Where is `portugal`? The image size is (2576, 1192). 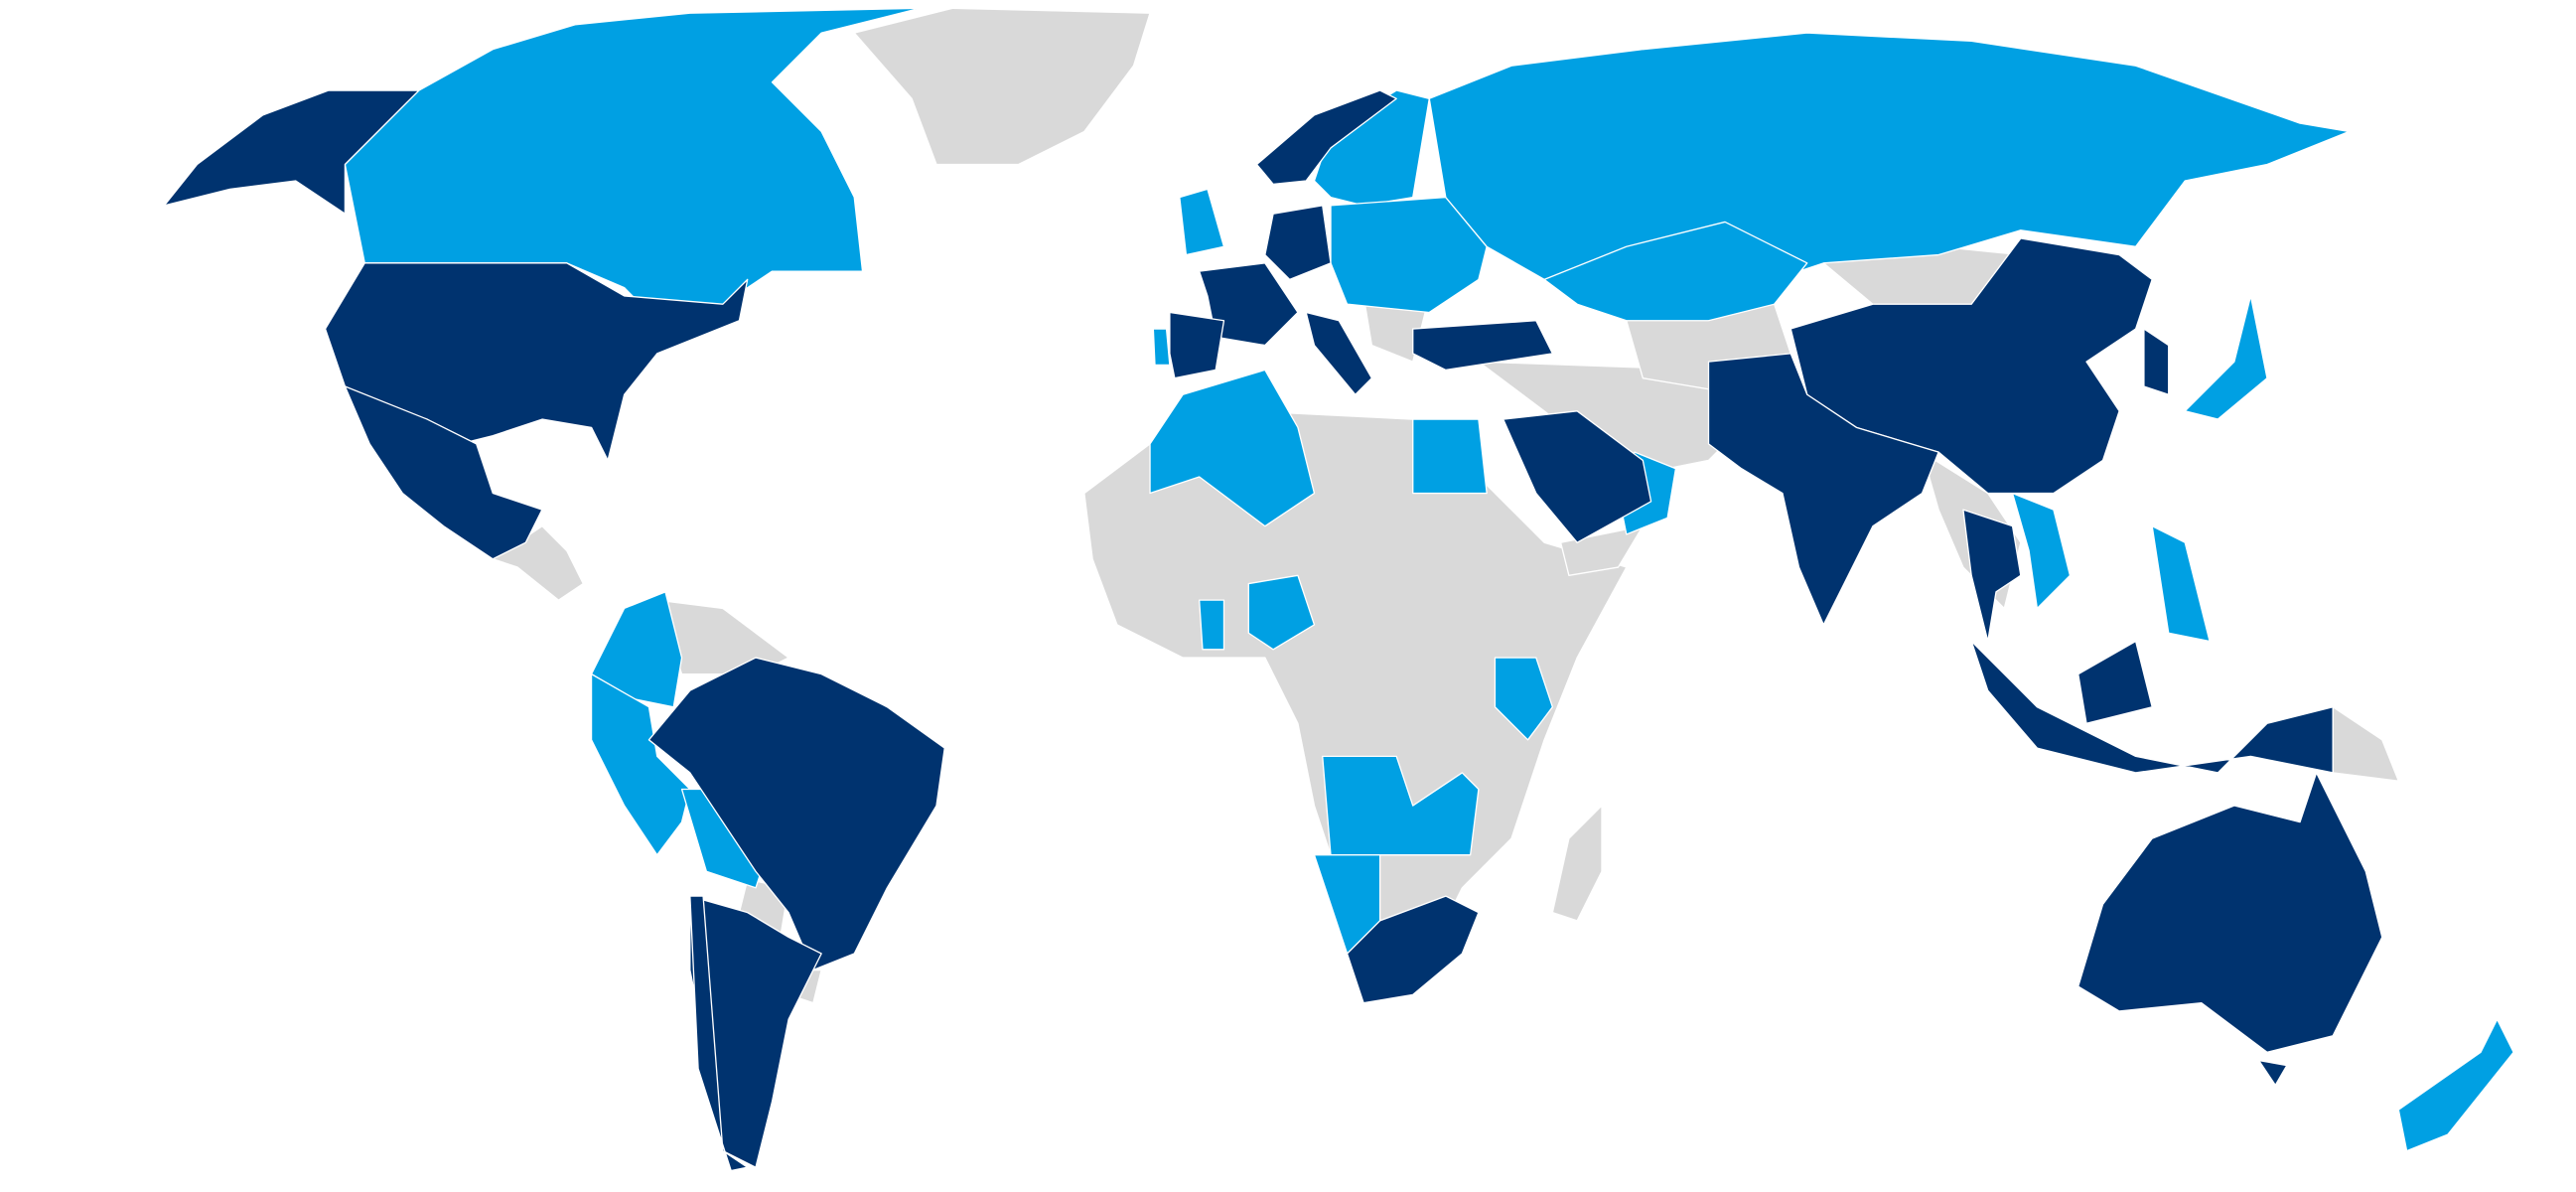 portugal is located at coordinates (1161, 348).